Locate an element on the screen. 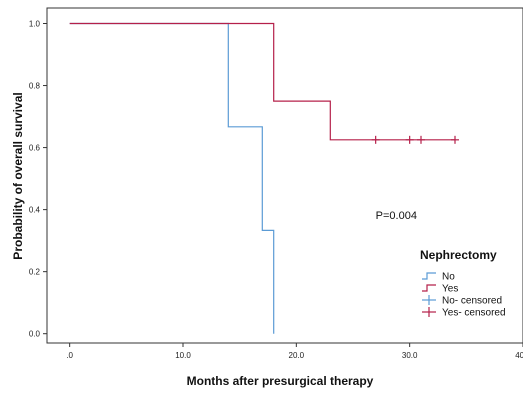 The image size is (523, 394). y-tick-label: 0.2 is located at coordinates (35, 272).